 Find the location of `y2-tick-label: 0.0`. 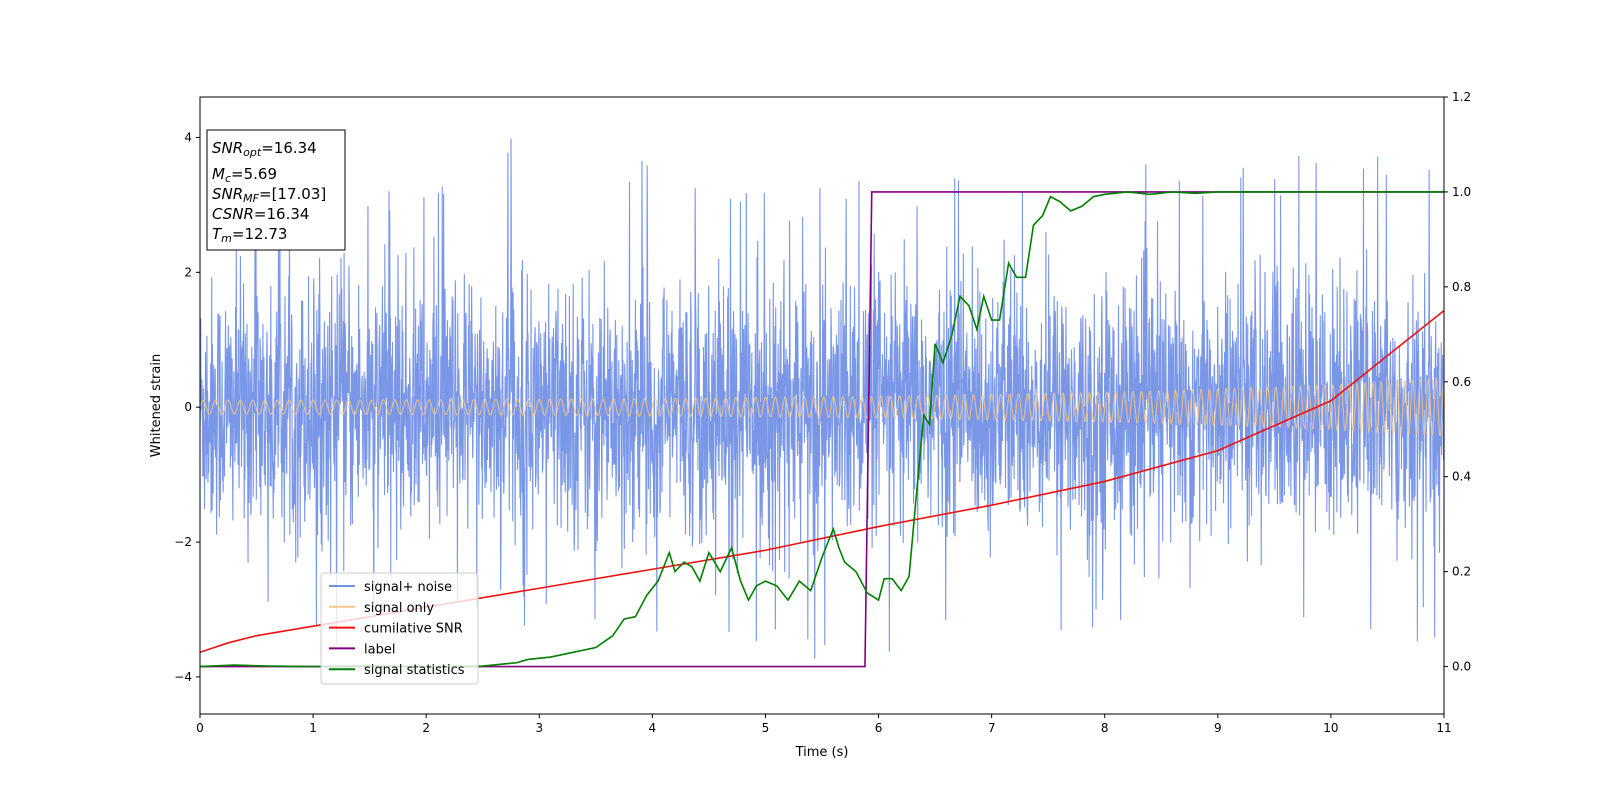

y2-tick-label: 0.0 is located at coordinates (1461, 667).